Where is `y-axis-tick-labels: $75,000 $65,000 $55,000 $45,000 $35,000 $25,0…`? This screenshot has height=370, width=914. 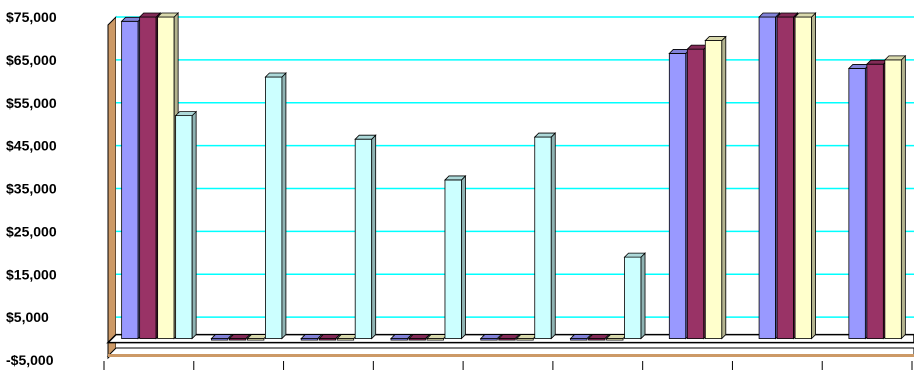 y-axis-tick-labels: $75,000 $65,000 $55,000 $45,000 $35,000 $25,0… is located at coordinates (31, 188).